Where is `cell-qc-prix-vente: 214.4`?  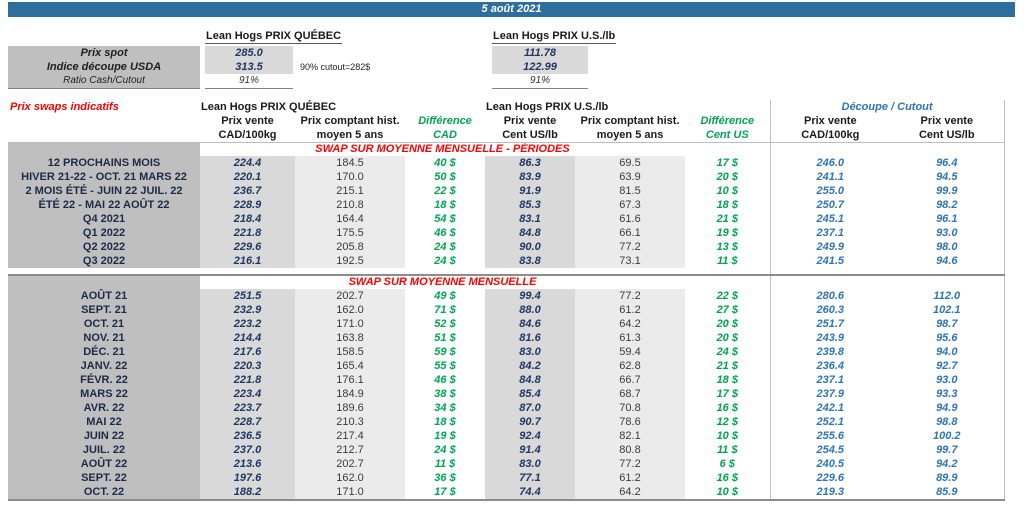
cell-qc-prix-vente: 214.4 is located at coordinates (247, 338).